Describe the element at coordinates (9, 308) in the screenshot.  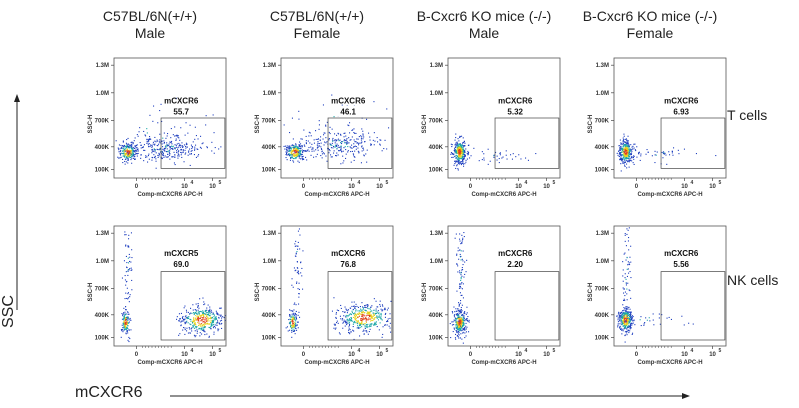
I see `y-axis-title: SSC` at that location.